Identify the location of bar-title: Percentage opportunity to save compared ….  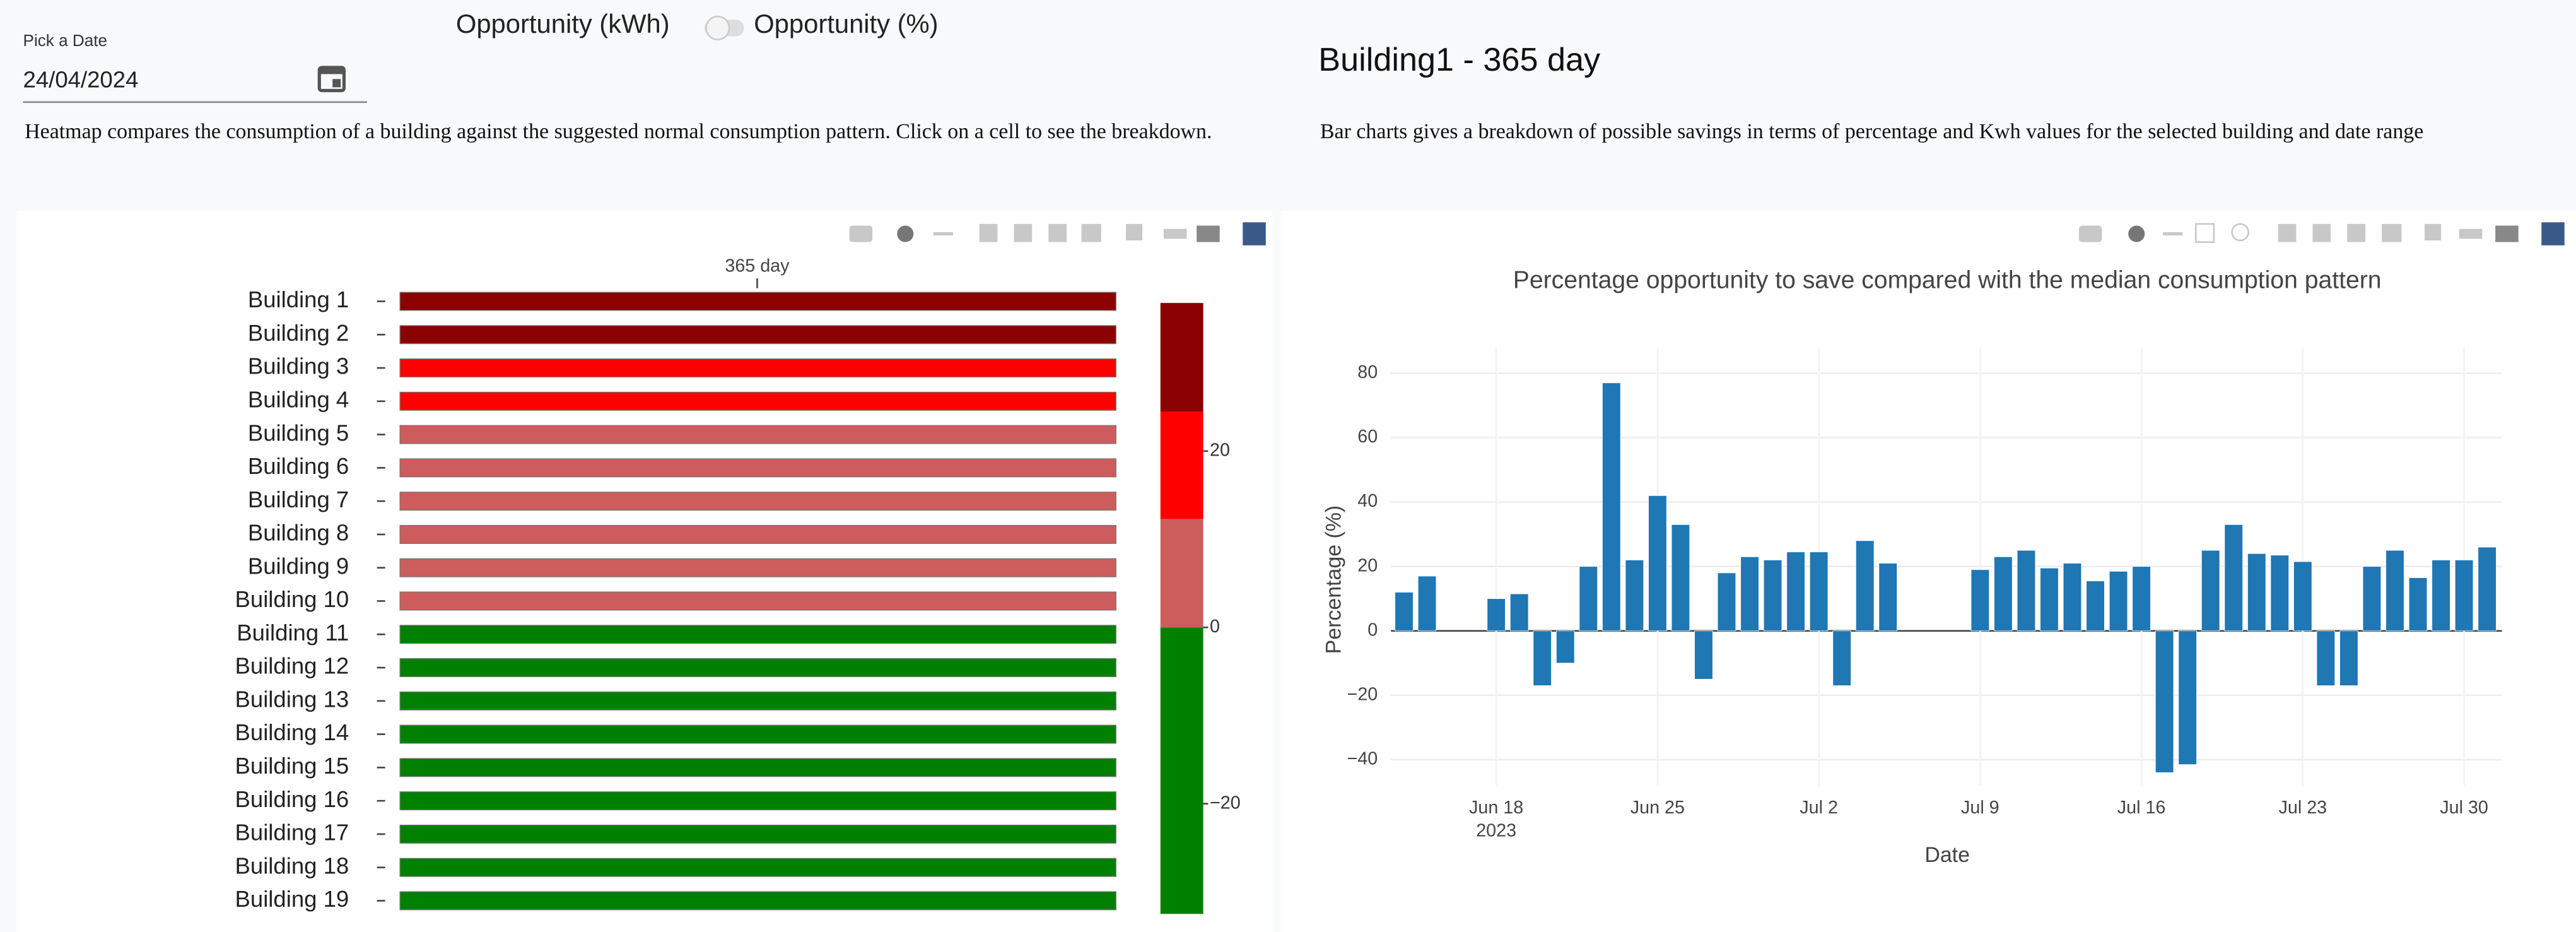
(1947, 280).